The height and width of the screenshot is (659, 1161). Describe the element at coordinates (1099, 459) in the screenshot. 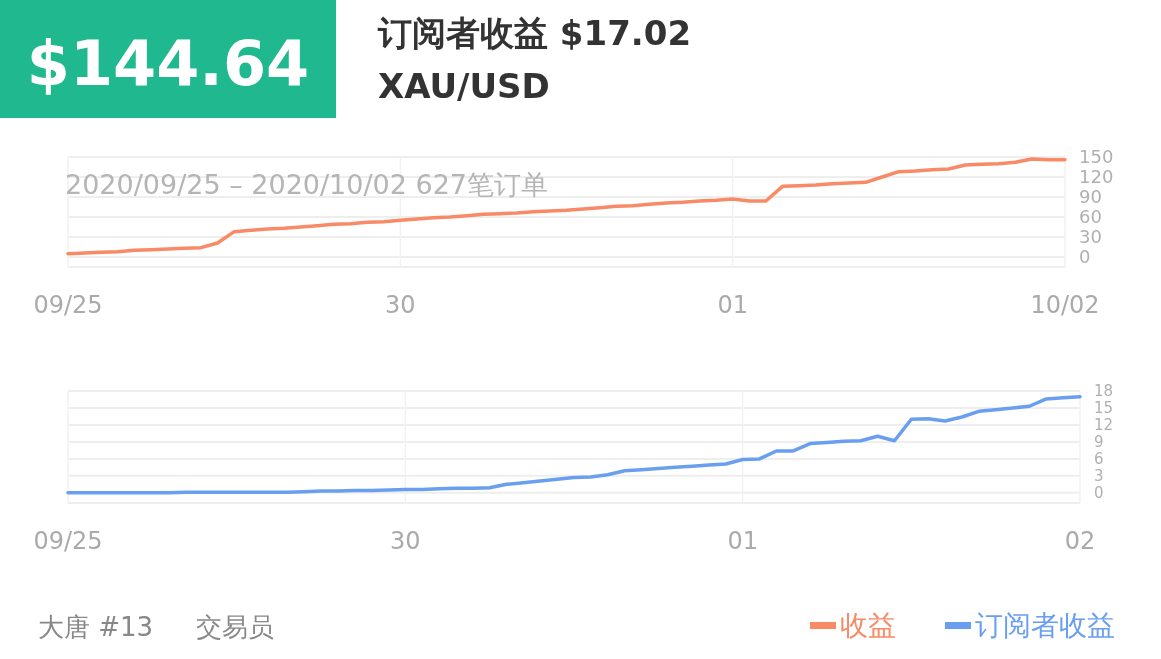

I see `y-tick-label: 6` at that location.